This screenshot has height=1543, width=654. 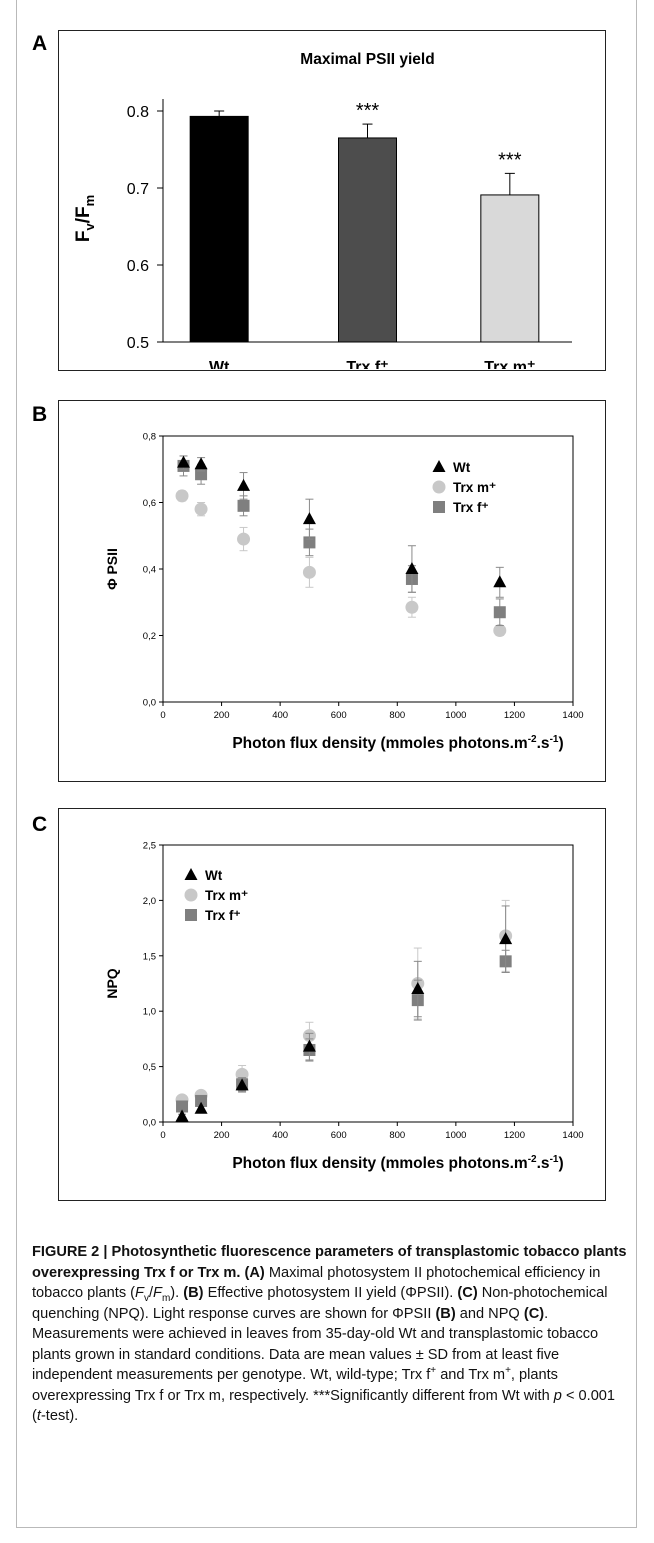 What do you see at coordinates (149, 1067) in the screenshot?
I see `y-tick-label: 0,5` at bounding box center [149, 1067].